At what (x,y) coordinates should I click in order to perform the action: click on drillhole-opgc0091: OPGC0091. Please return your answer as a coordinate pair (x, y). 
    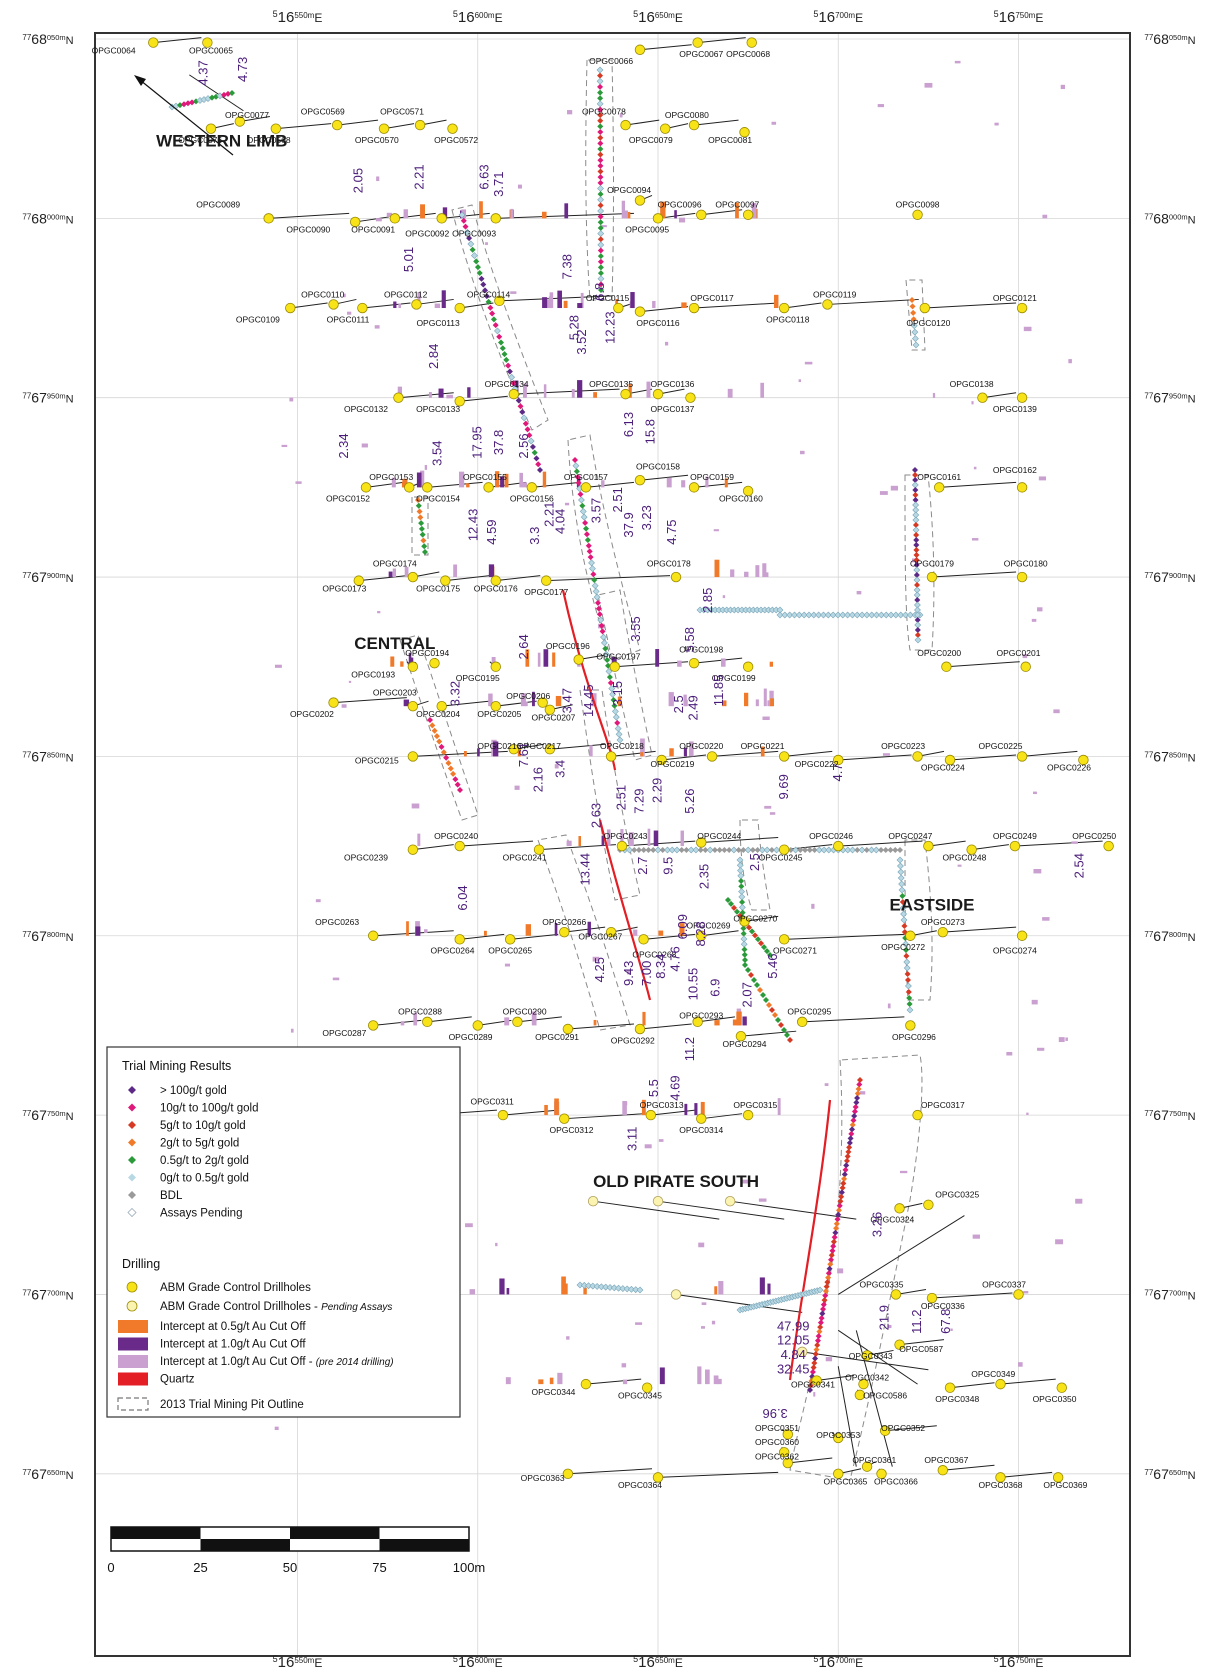
    Looking at the image, I should click on (376, 224).